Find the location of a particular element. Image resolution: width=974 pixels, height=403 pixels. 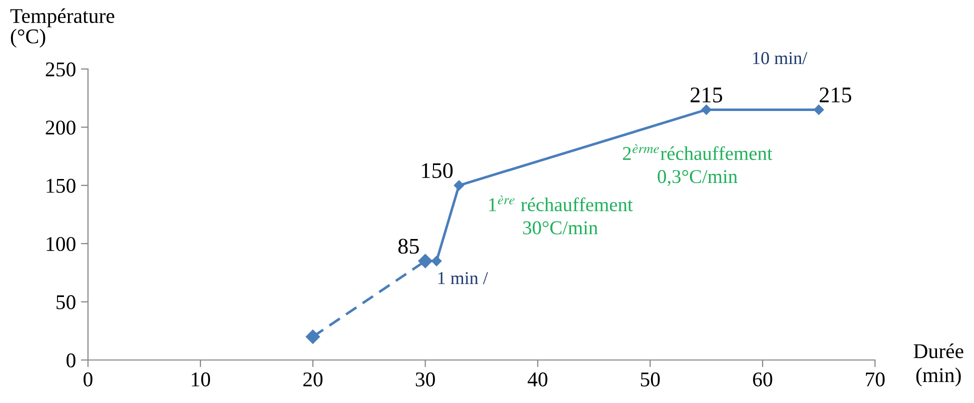

annotation: 1$^{ère}$ réchauffement 30°C/min is located at coordinates (561, 214).